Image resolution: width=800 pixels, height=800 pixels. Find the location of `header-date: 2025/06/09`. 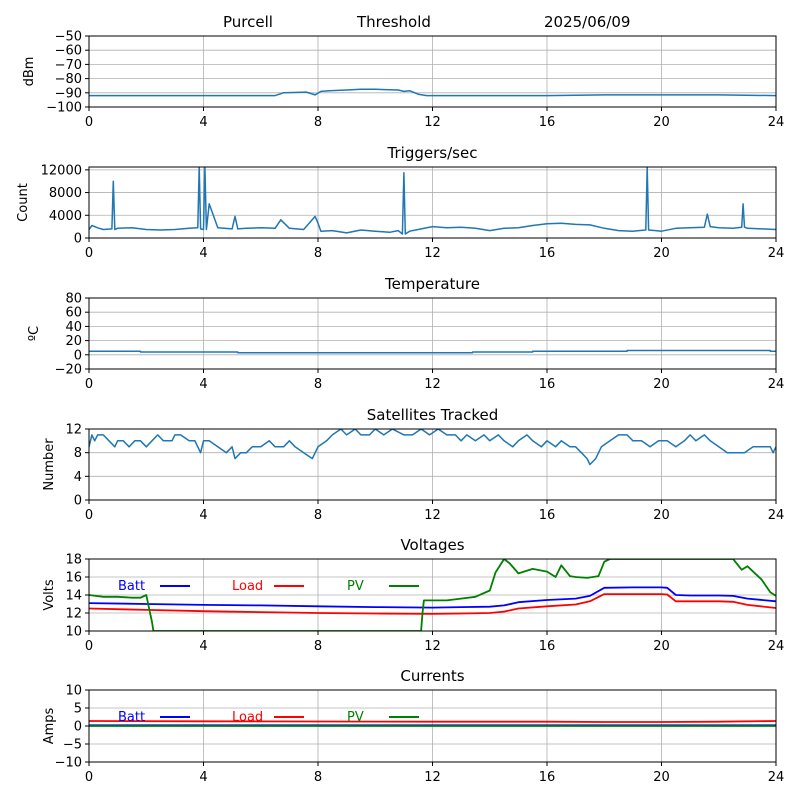

header-date: 2025/06/09 is located at coordinates (587, 22).